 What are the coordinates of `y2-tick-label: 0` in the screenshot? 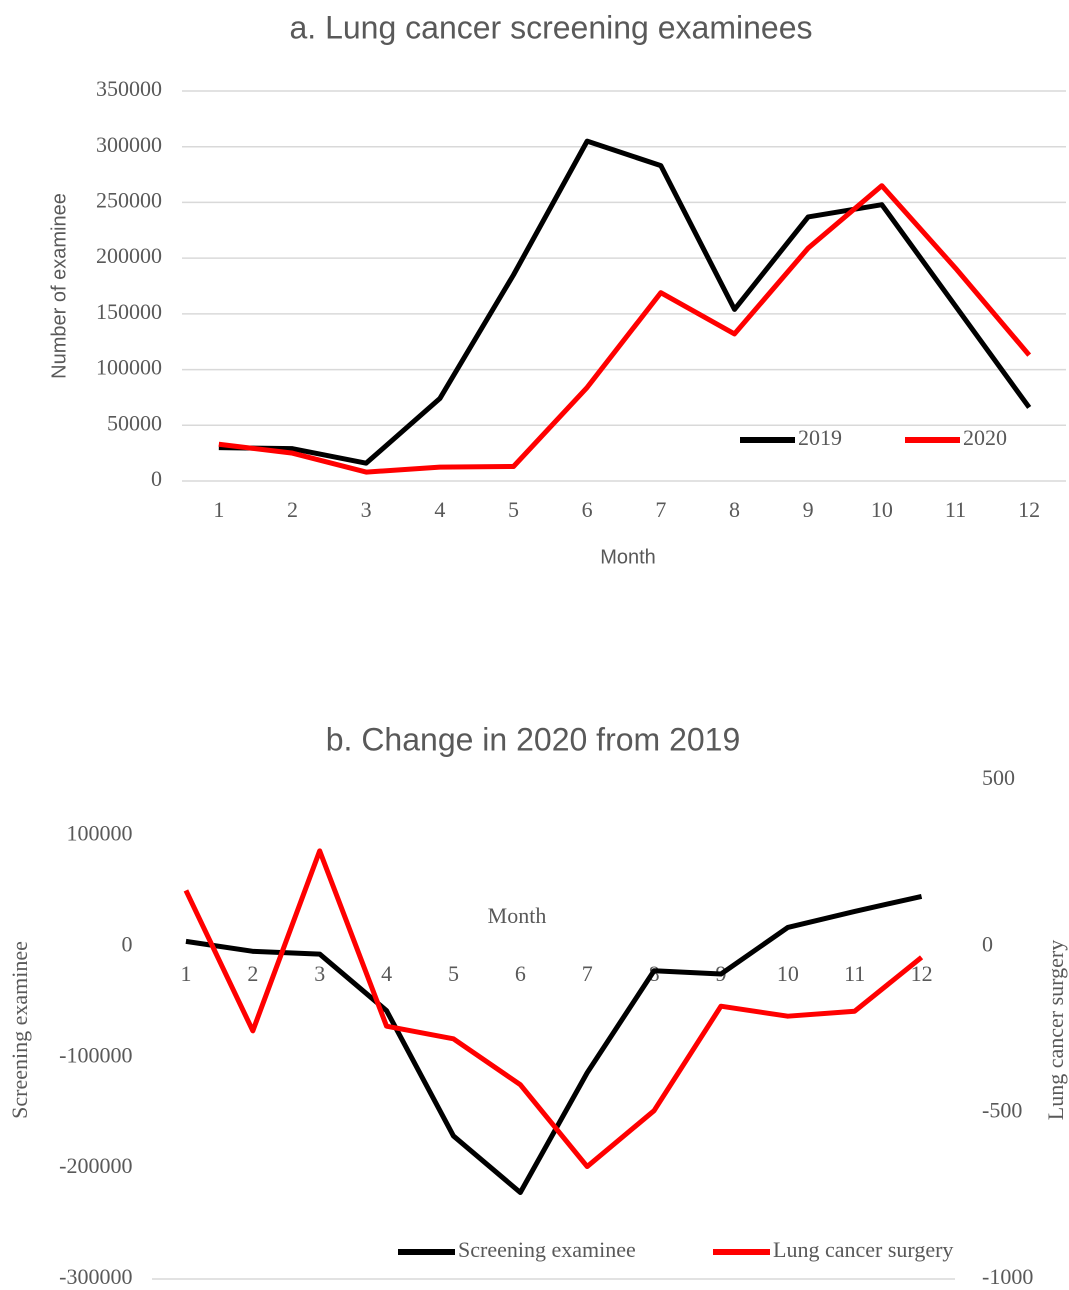 It's located at (987, 943).